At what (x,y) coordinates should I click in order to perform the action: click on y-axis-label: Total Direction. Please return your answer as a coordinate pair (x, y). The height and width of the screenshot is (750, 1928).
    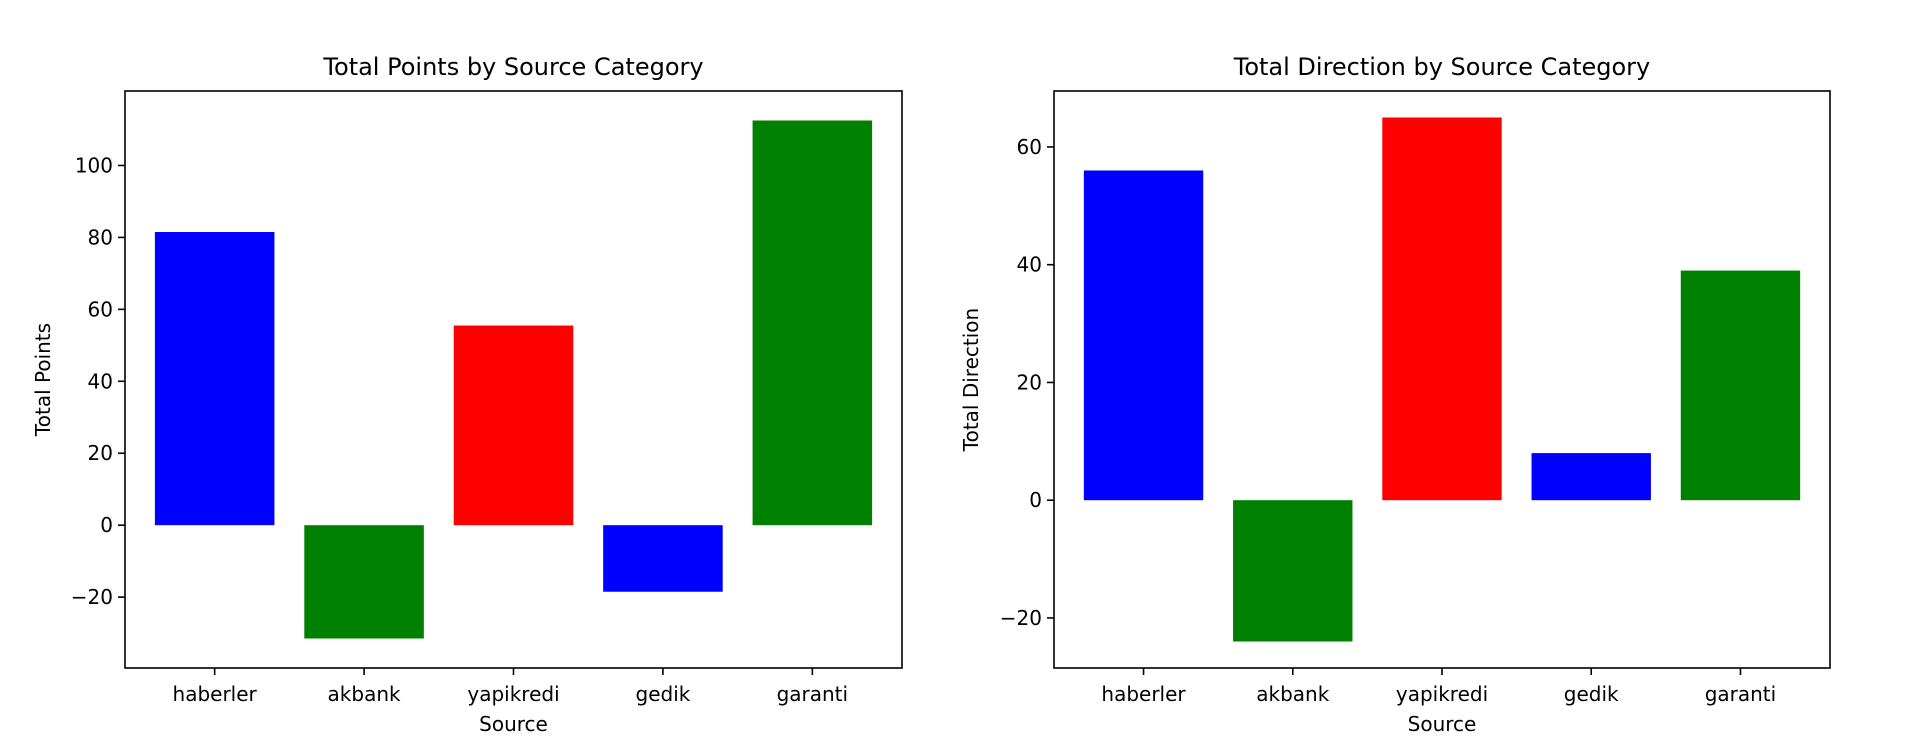
    Looking at the image, I should click on (971, 380).